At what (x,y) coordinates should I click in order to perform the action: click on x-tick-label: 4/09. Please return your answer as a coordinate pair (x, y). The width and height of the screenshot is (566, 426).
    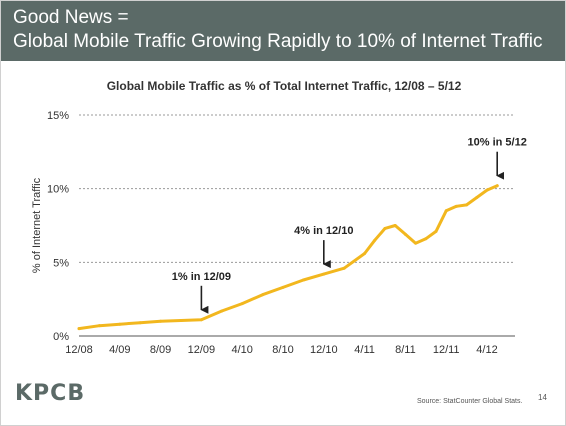
    Looking at the image, I should click on (119, 350).